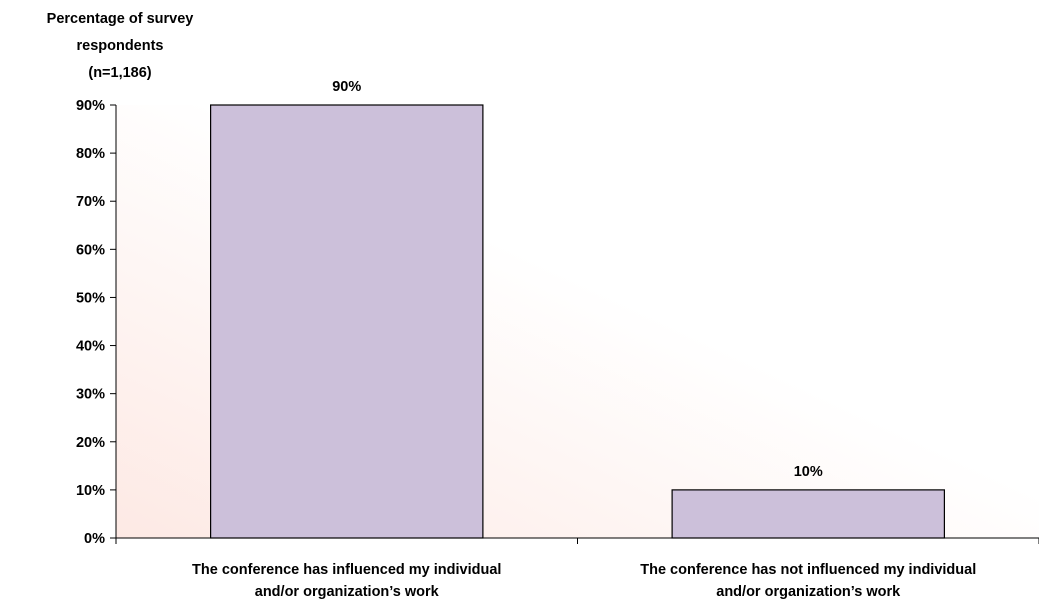  What do you see at coordinates (808, 472) in the screenshot?
I see `data-label: 10%` at bounding box center [808, 472].